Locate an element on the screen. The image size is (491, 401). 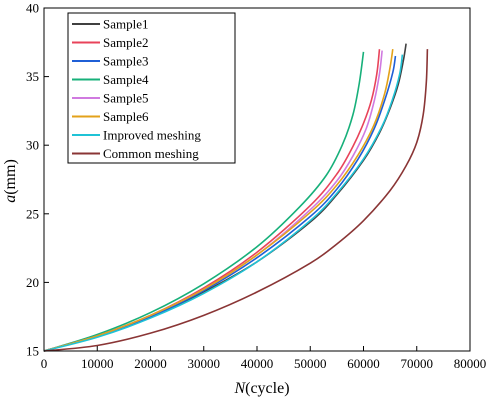
y-axis-variable: a is located at coordinates (10, 199).